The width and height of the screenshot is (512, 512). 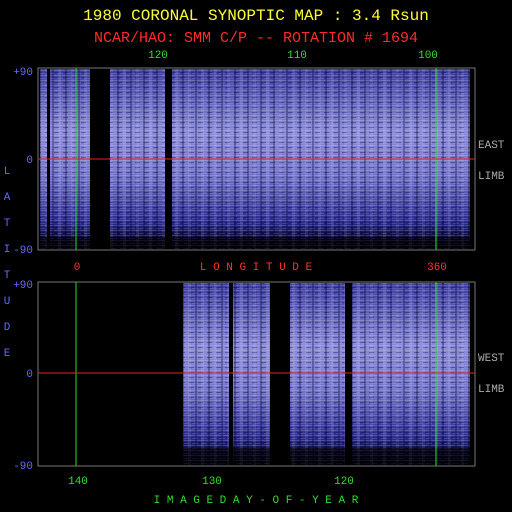 What do you see at coordinates (256, 501) in the screenshot?
I see `x-axis-label: I M A G E D A Y - O F - Y E A R` at bounding box center [256, 501].